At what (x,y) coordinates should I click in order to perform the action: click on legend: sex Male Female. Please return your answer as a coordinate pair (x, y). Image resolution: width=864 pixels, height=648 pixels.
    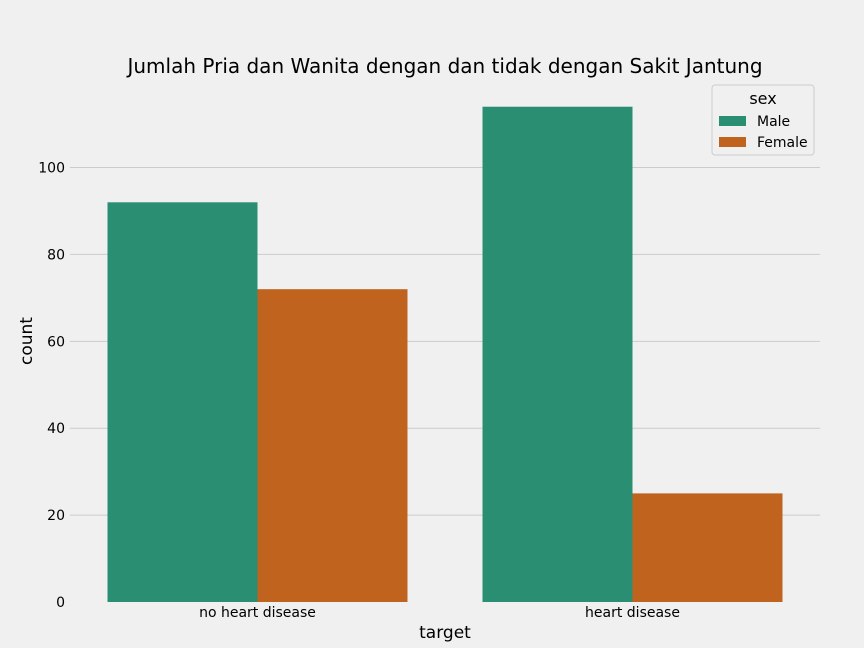
    Looking at the image, I should click on (763, 120).